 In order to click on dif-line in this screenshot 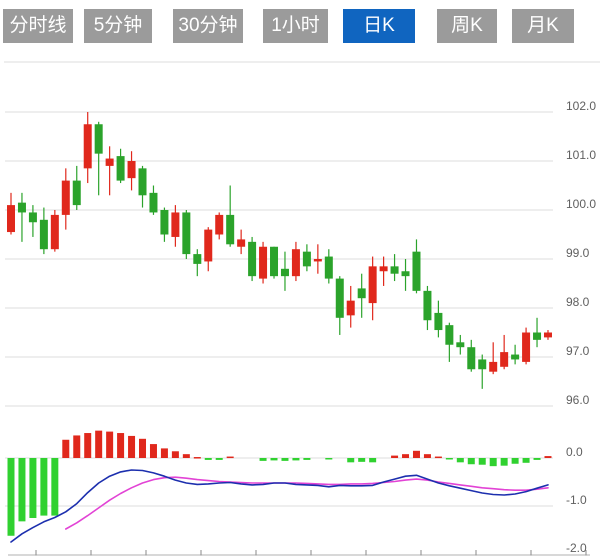, I will do `click(279, 506)`.